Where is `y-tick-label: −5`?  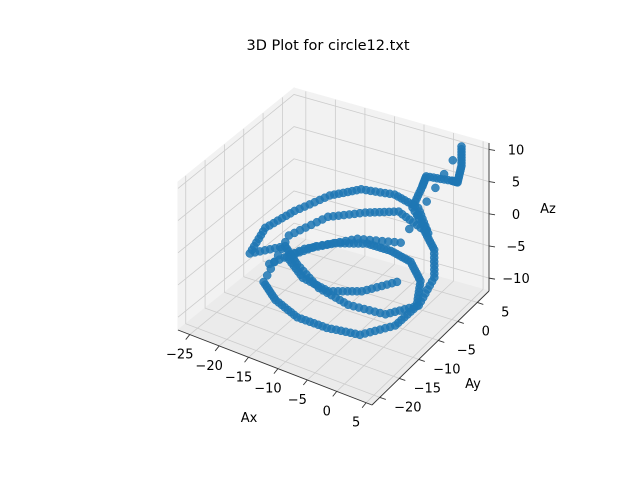
y-tick-label: −5 is located at coordinates (466, 350).